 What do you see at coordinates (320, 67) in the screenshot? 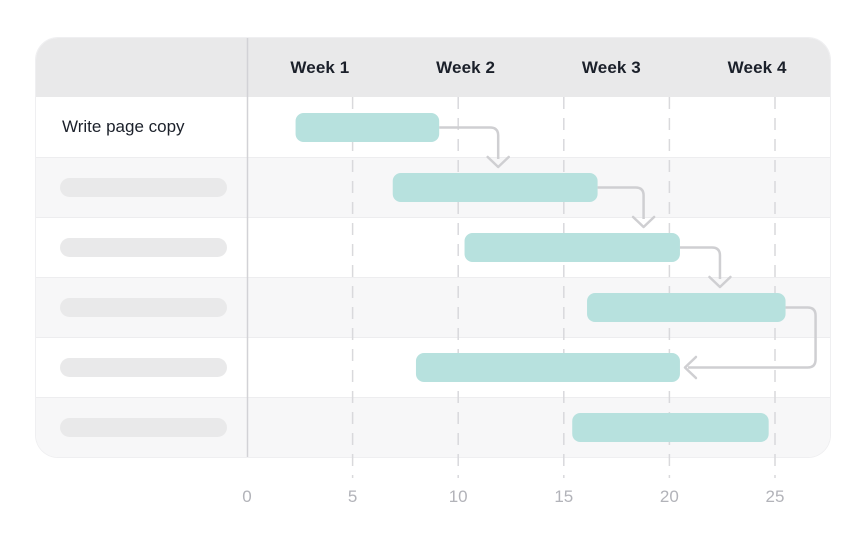
I see `week-header-1: Week 1` at bounding box center [320, 67].